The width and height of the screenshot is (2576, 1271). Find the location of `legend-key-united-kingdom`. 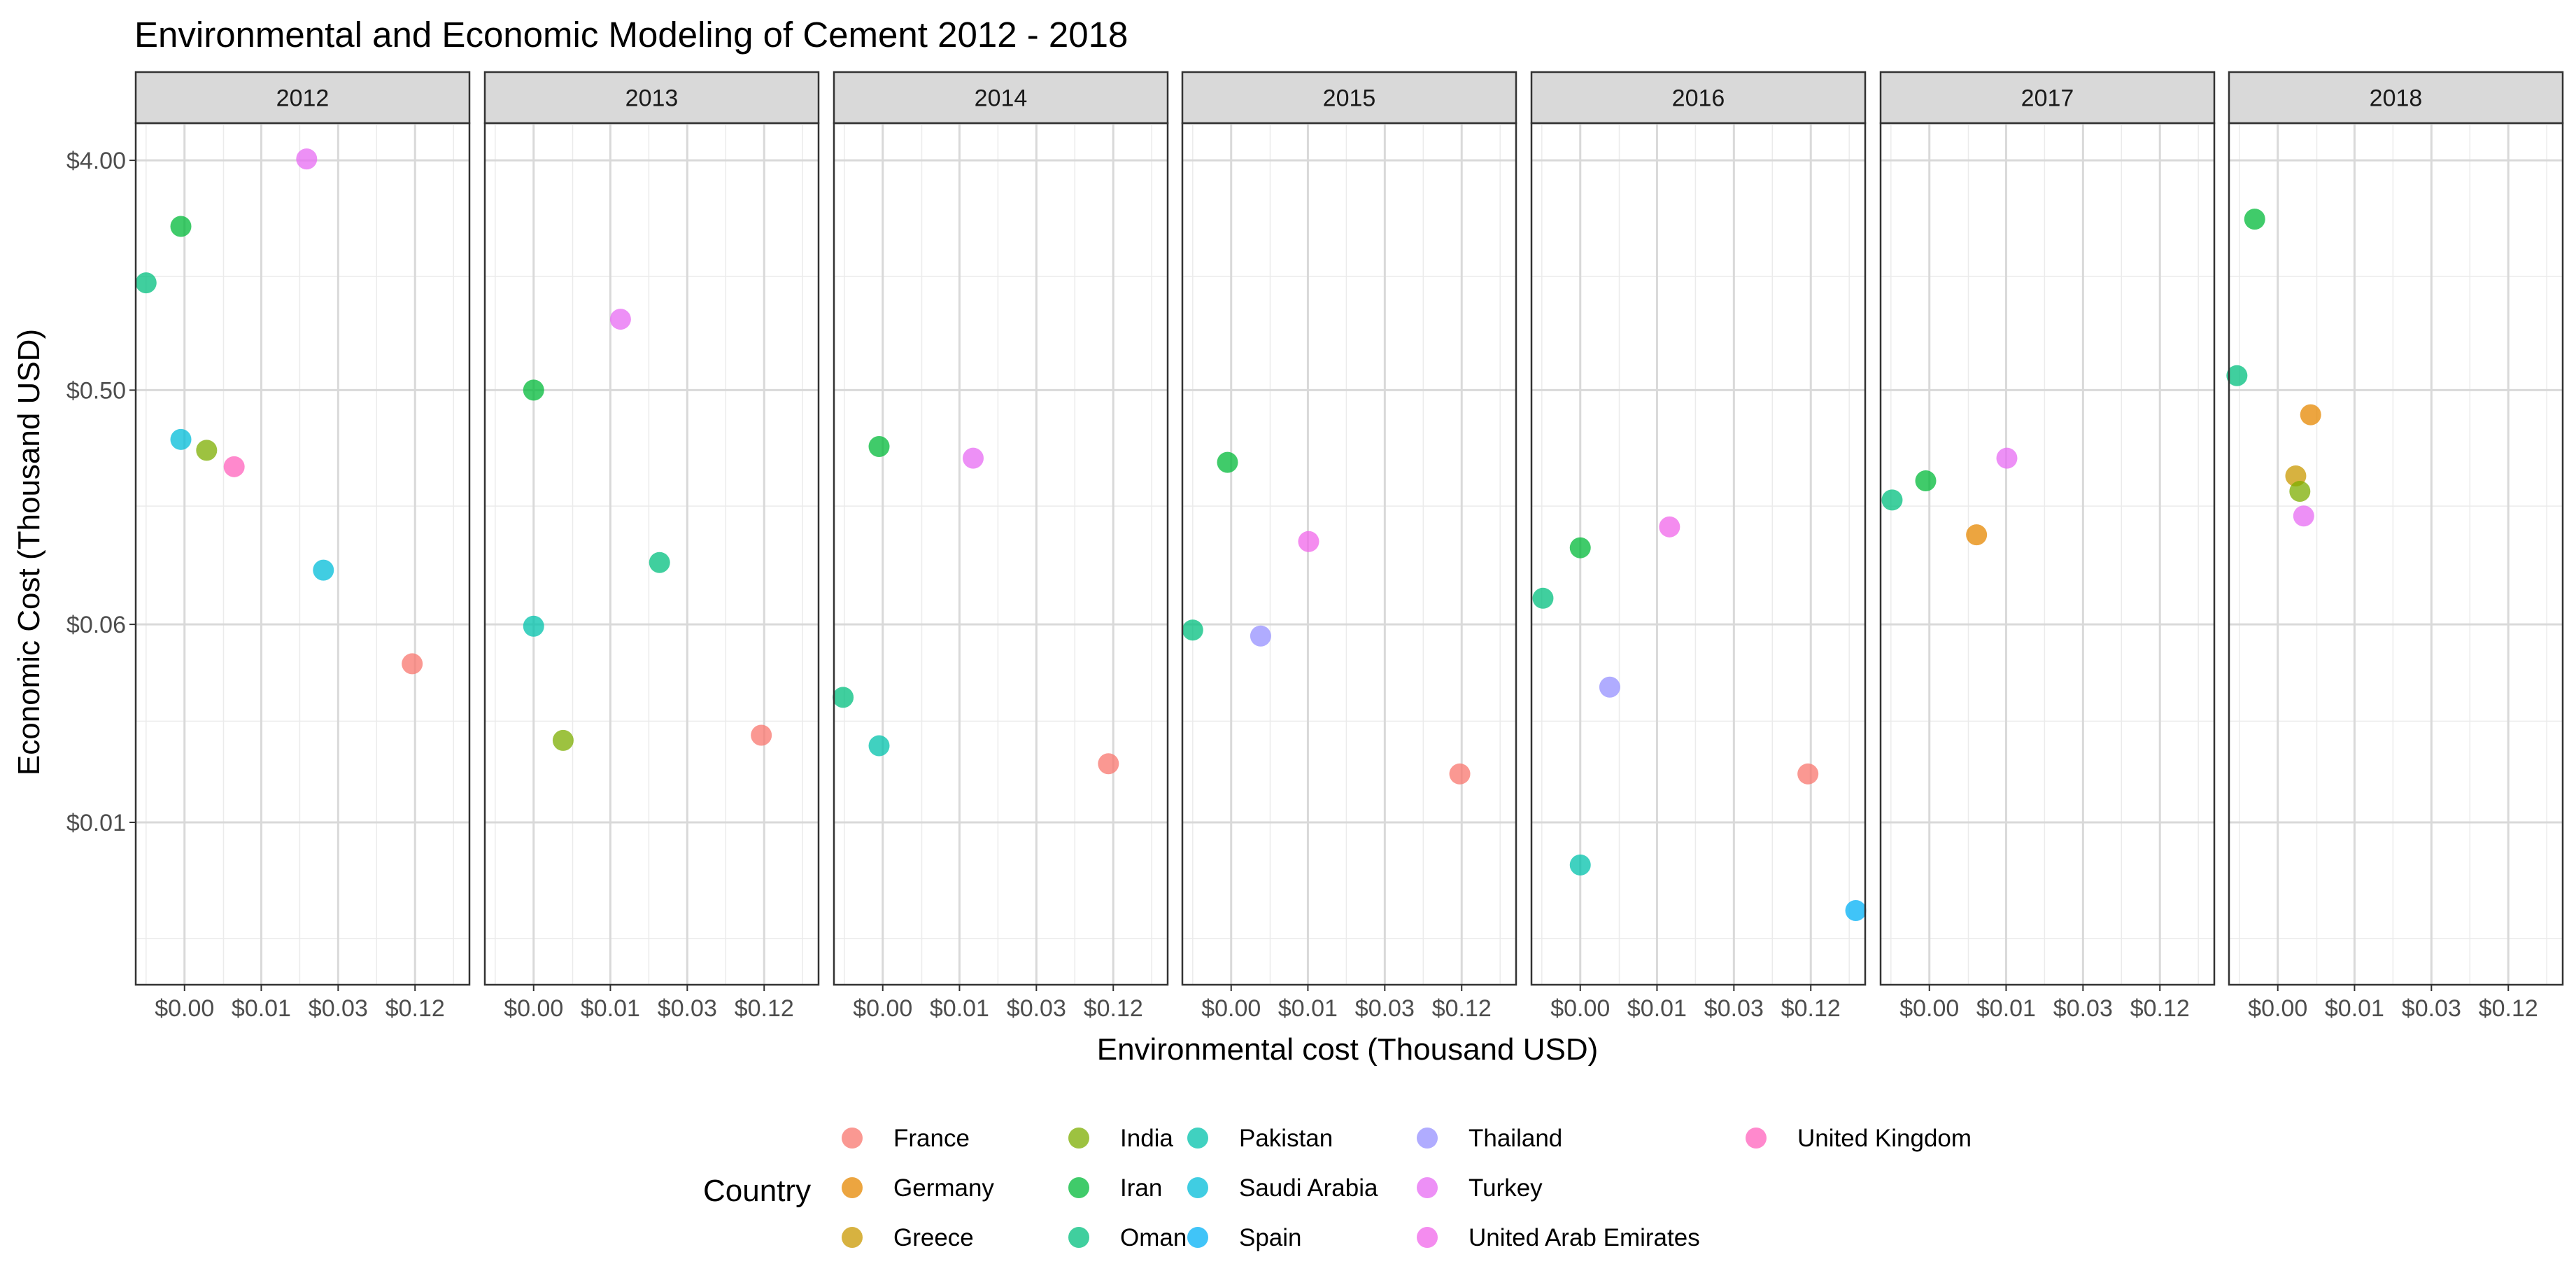

legend-key-united-kingdom is located at coordinates (1756, 1138).